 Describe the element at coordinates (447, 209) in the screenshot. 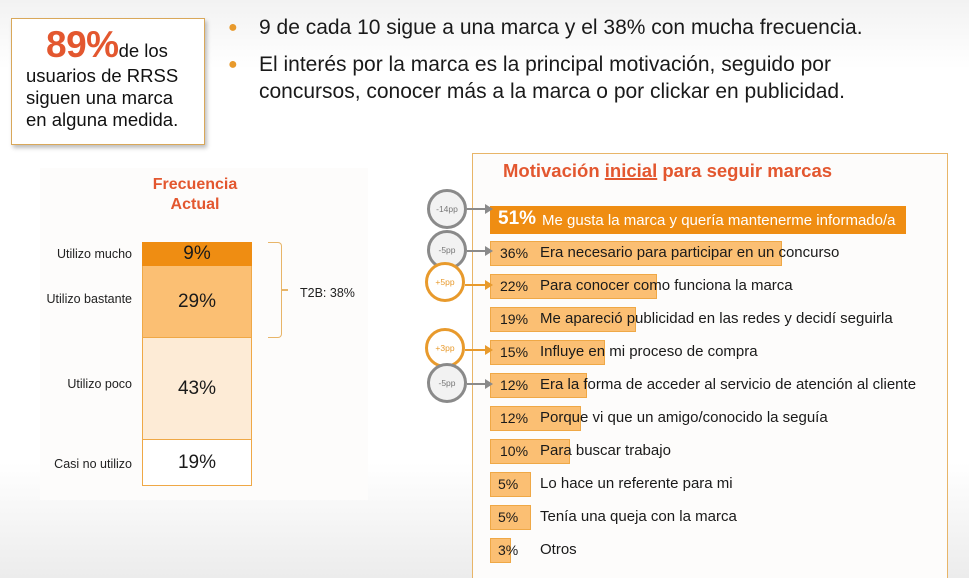

I see `change-badge-negative: -14pp` at that location.